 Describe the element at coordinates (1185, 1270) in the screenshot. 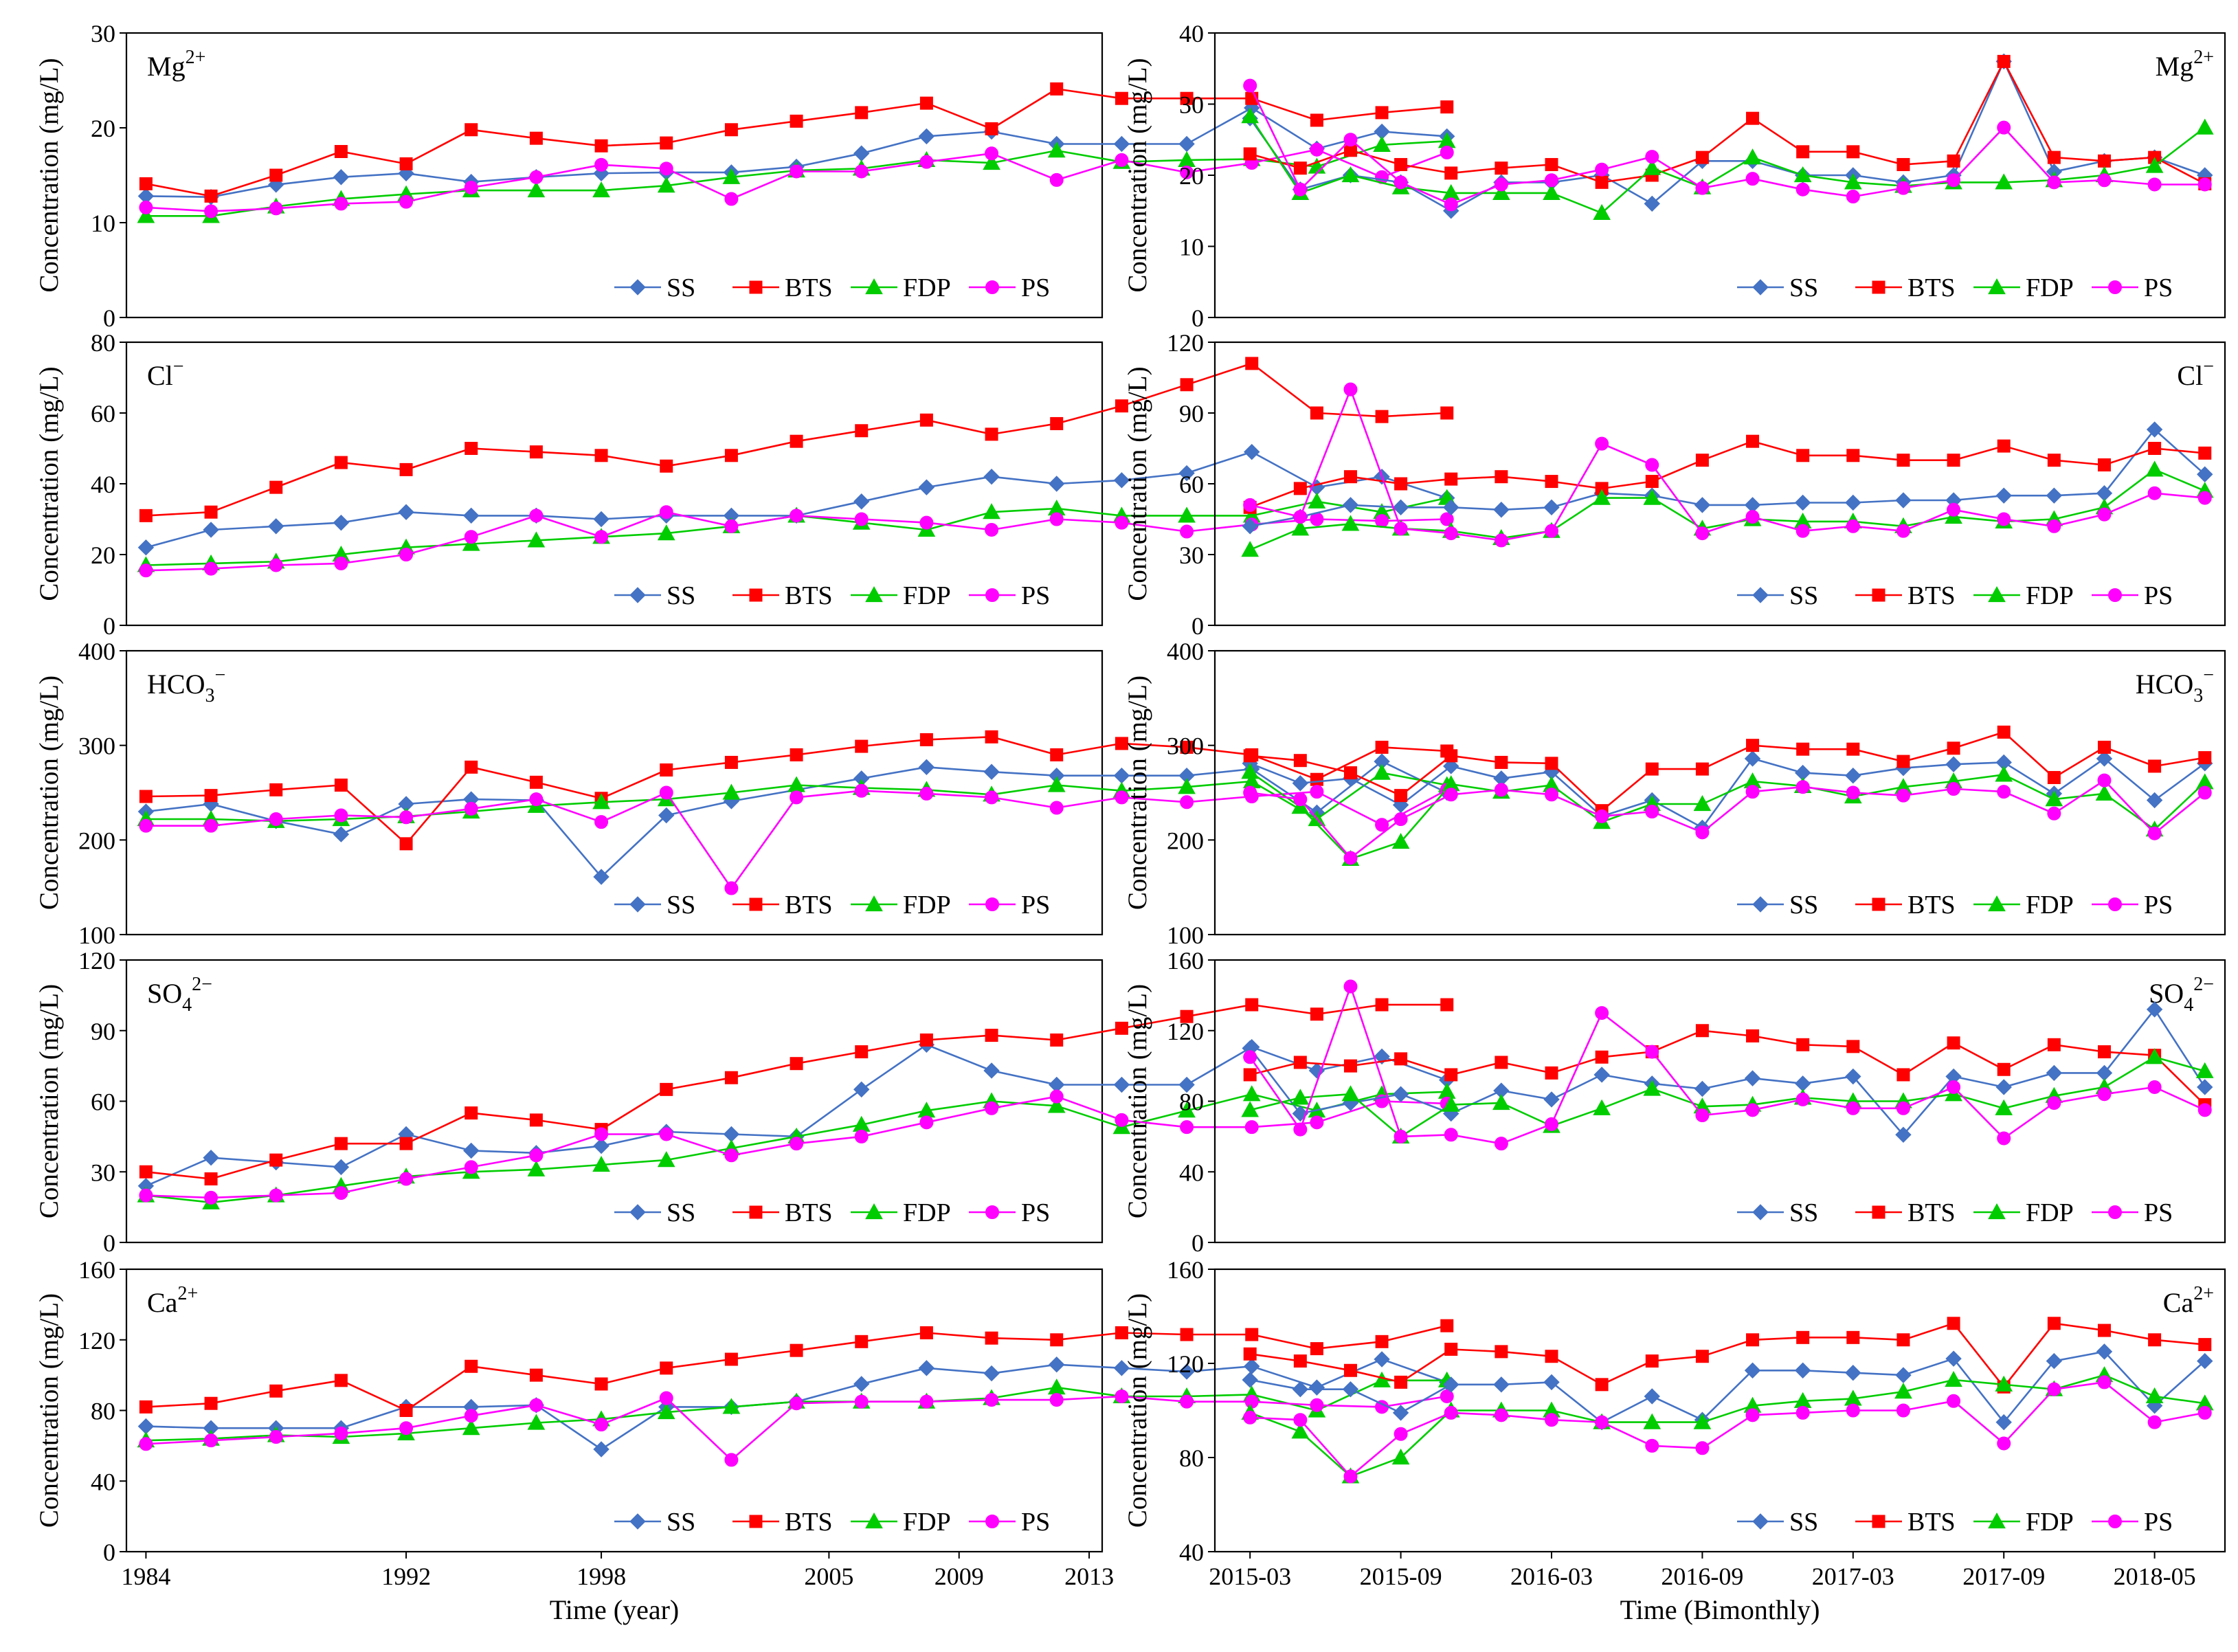

I see `y-tick-label: 160` at that location.